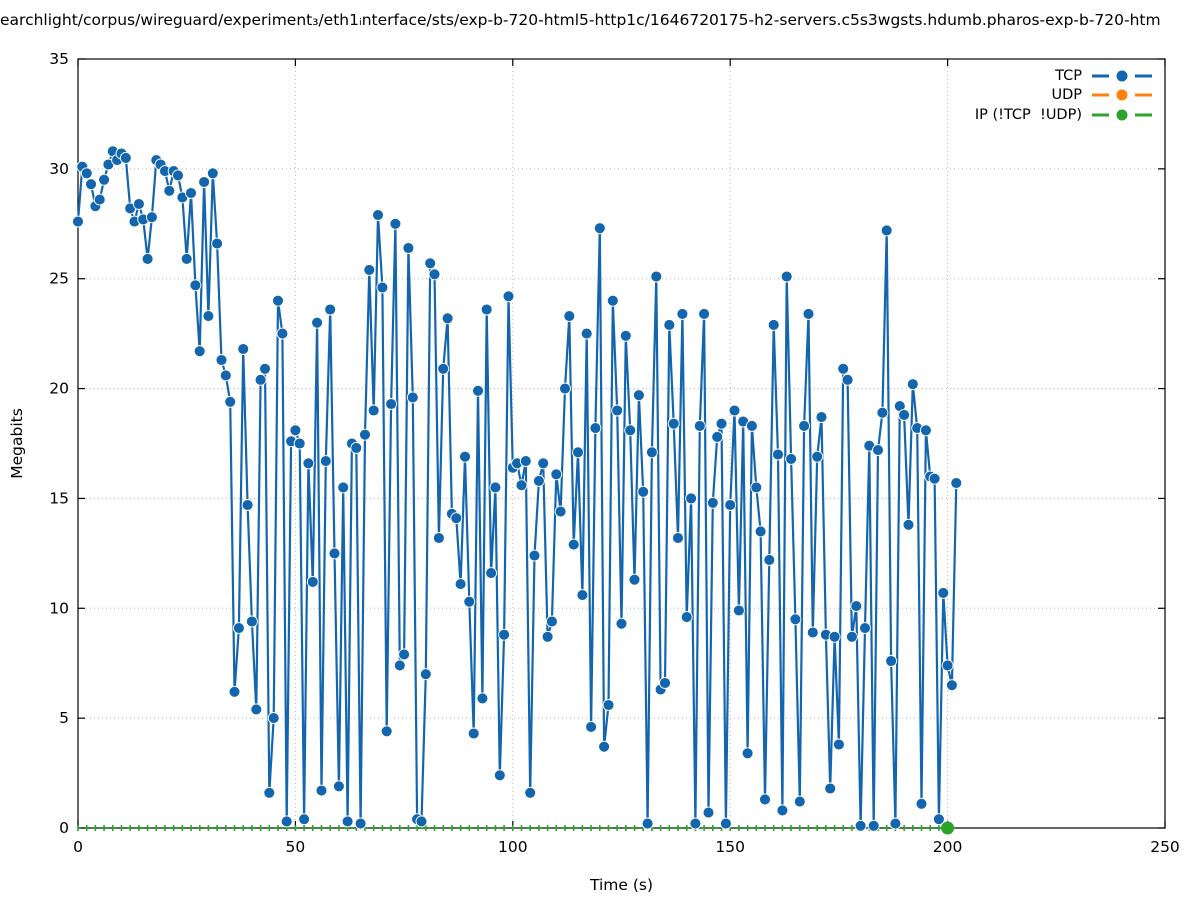  Describe the element at coordinates (59, 389) in the screenshot. I see `svg-text: 20` at that location.